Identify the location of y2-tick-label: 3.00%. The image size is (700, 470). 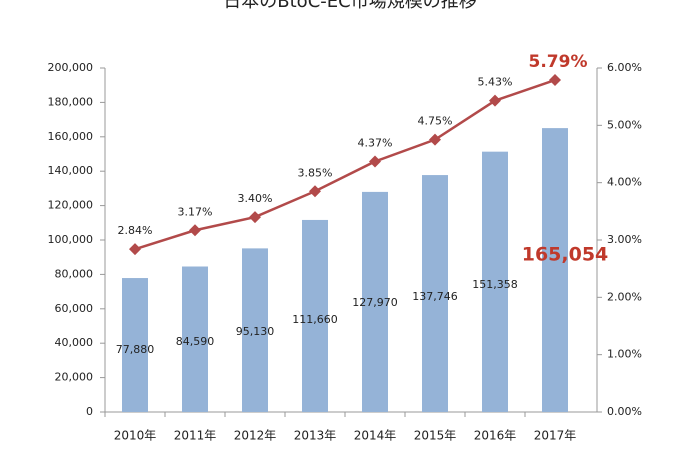
(624, 239).